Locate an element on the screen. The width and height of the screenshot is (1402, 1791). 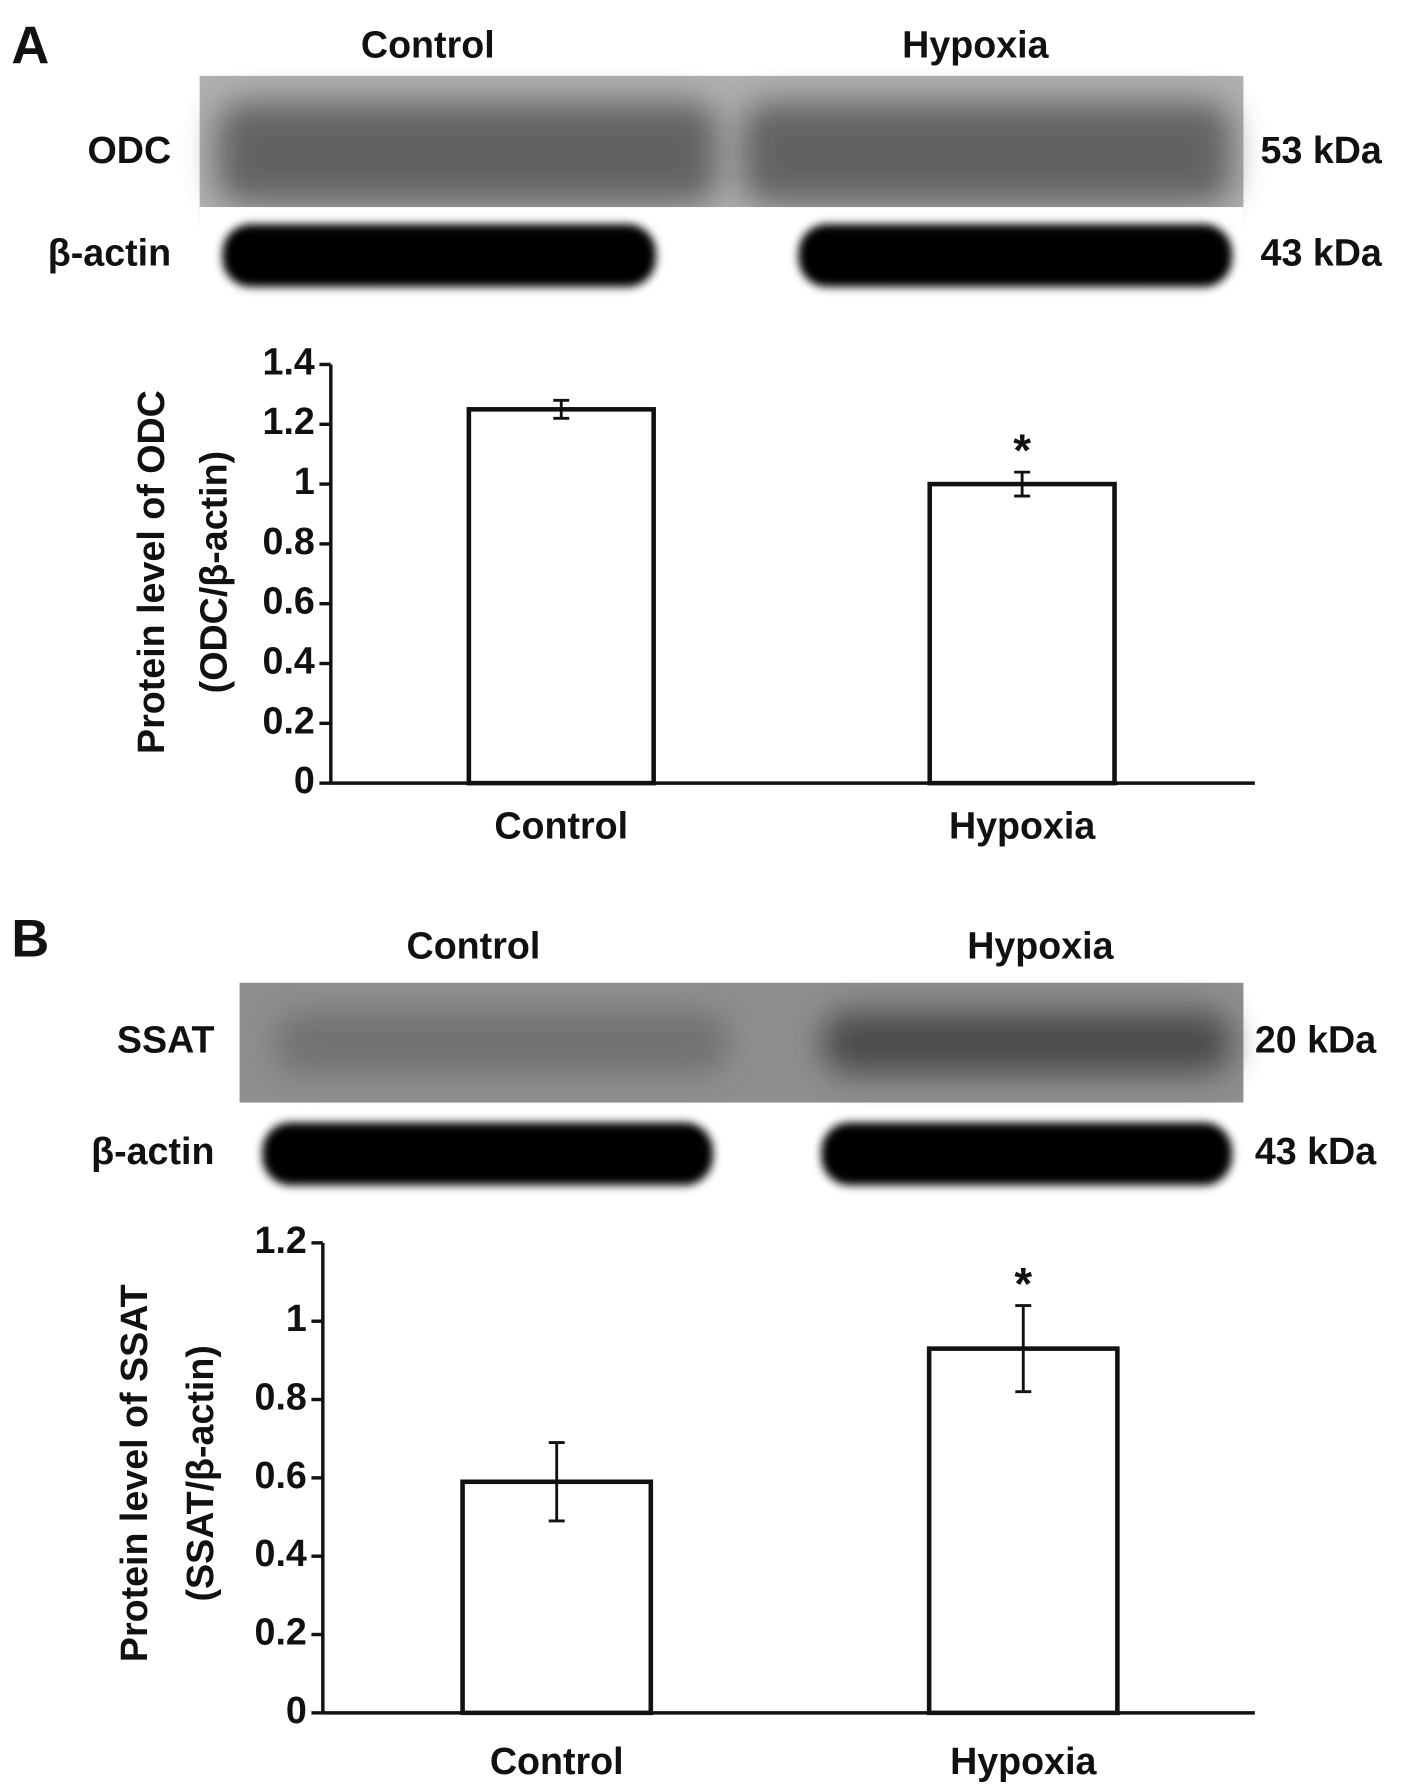
y-axis-label: (ODC/β-actin) is located at coordinates (214, 572).